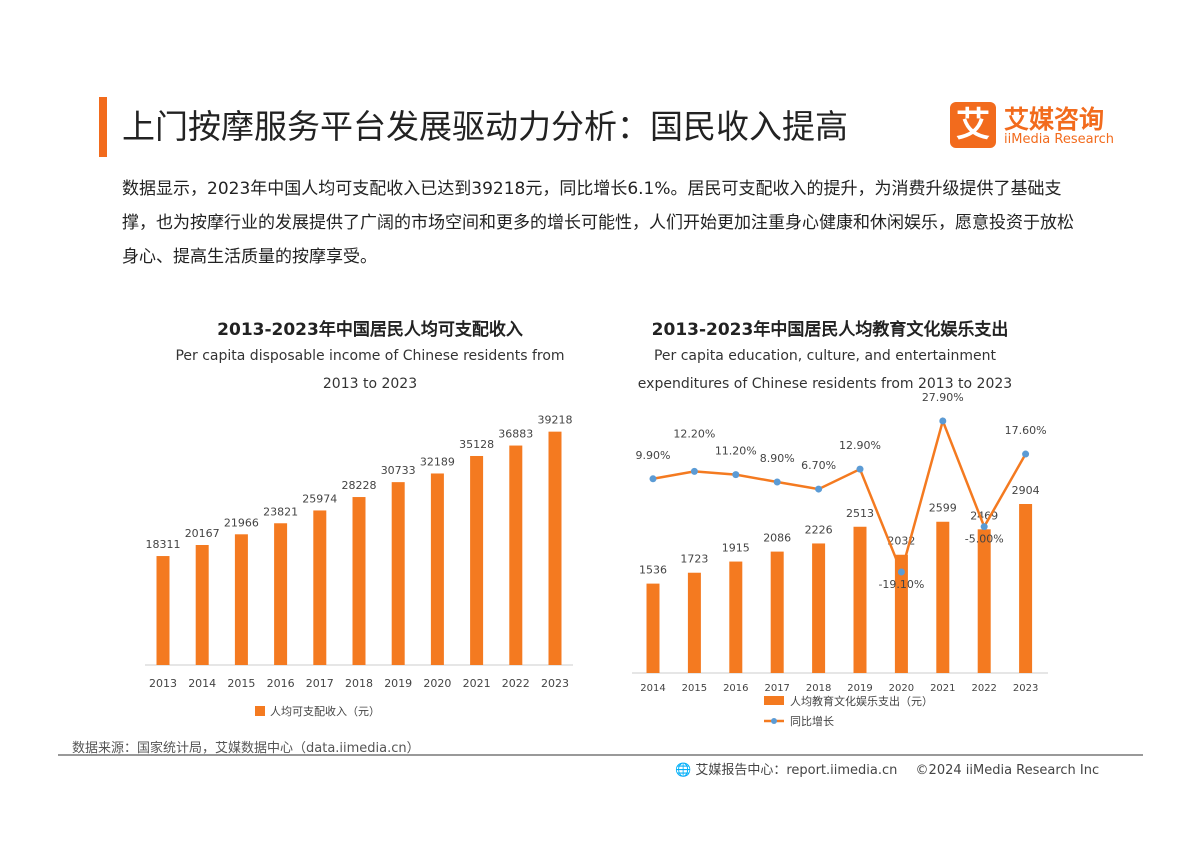 The height and width of the screenshot is (849, 1200). I want to click on chart1-x-tick: 2013, so click(163, 683).